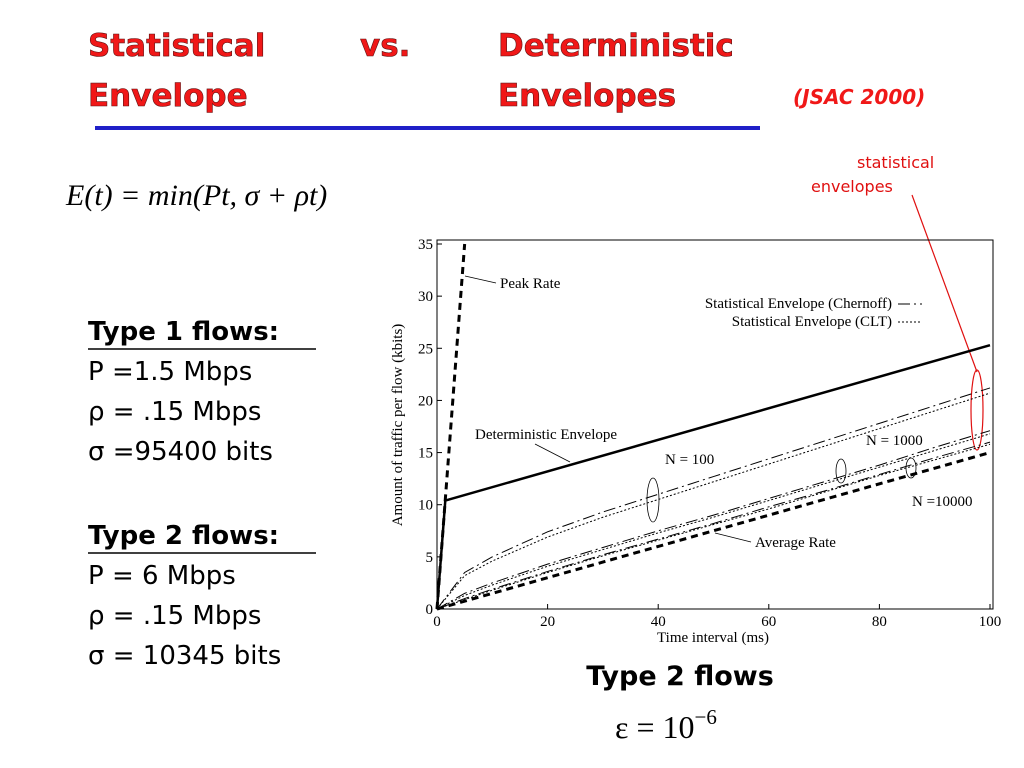 The image size is (1024, 768). I want to click on x-axis-label: Time interval (ms), so click(713, 638).